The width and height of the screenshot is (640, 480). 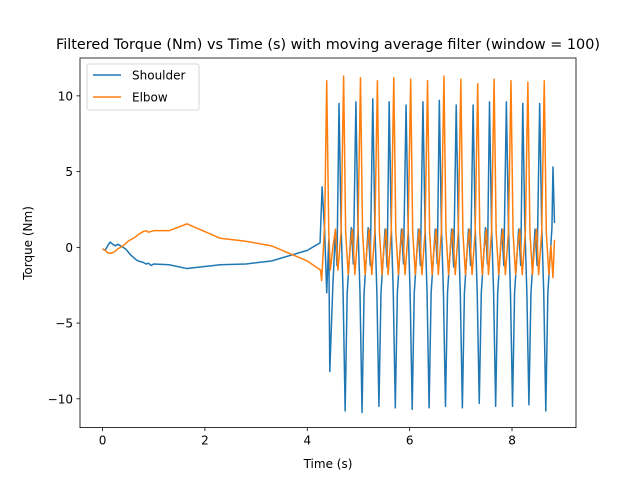 I want to click on y-tick-label: 10, so click(x=65, y=96).